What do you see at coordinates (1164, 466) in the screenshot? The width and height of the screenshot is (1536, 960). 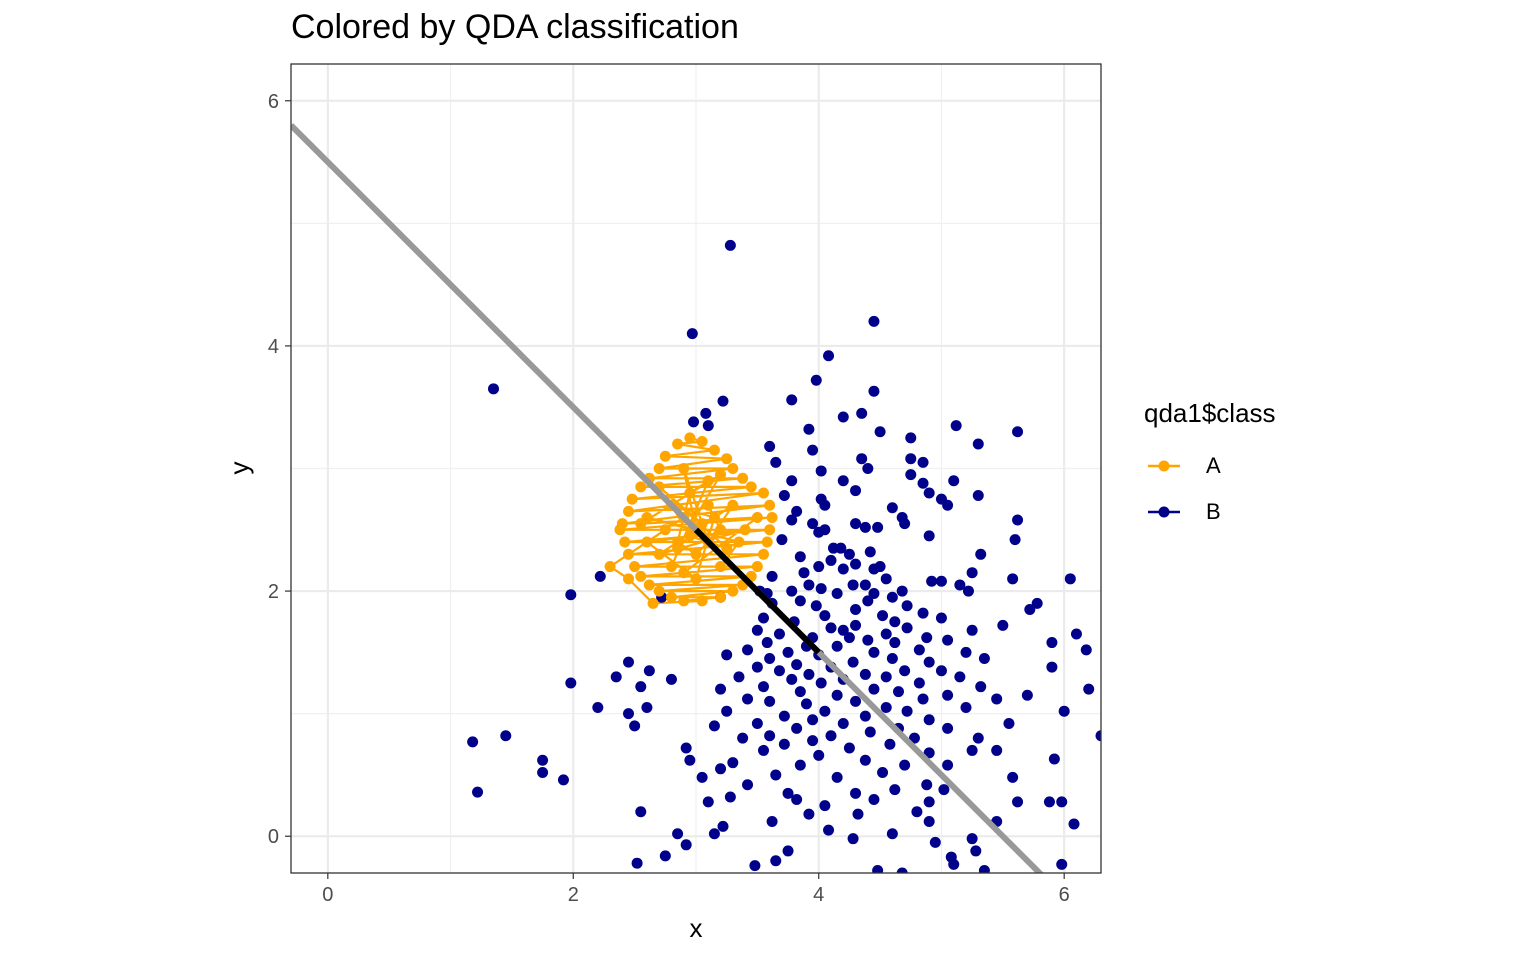 I see `legend-key-a` at bounding box center [1164, 466].